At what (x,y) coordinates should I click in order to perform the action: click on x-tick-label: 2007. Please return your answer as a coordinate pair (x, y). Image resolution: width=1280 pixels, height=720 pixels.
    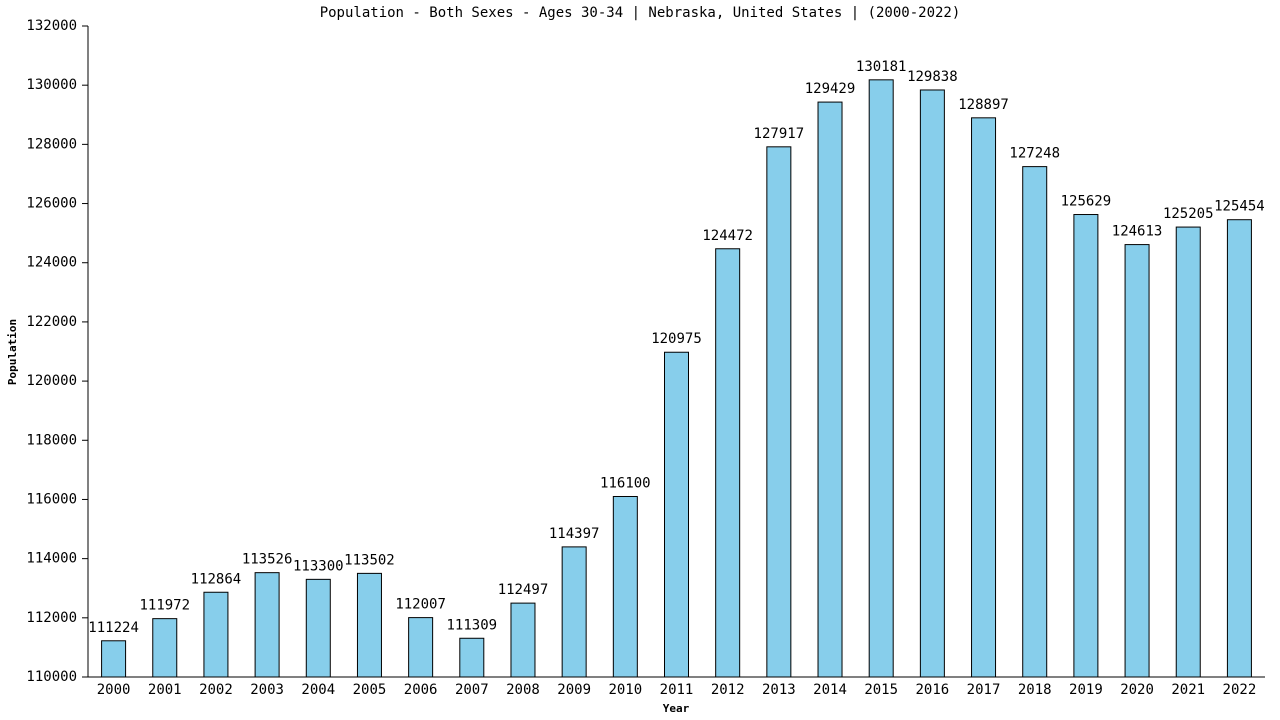
    Looking at the image, I should click on (472, 690).